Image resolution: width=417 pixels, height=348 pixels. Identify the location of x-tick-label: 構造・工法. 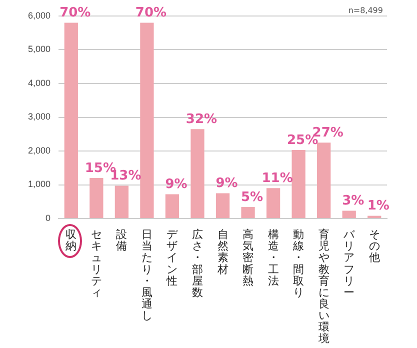
(273, 258).